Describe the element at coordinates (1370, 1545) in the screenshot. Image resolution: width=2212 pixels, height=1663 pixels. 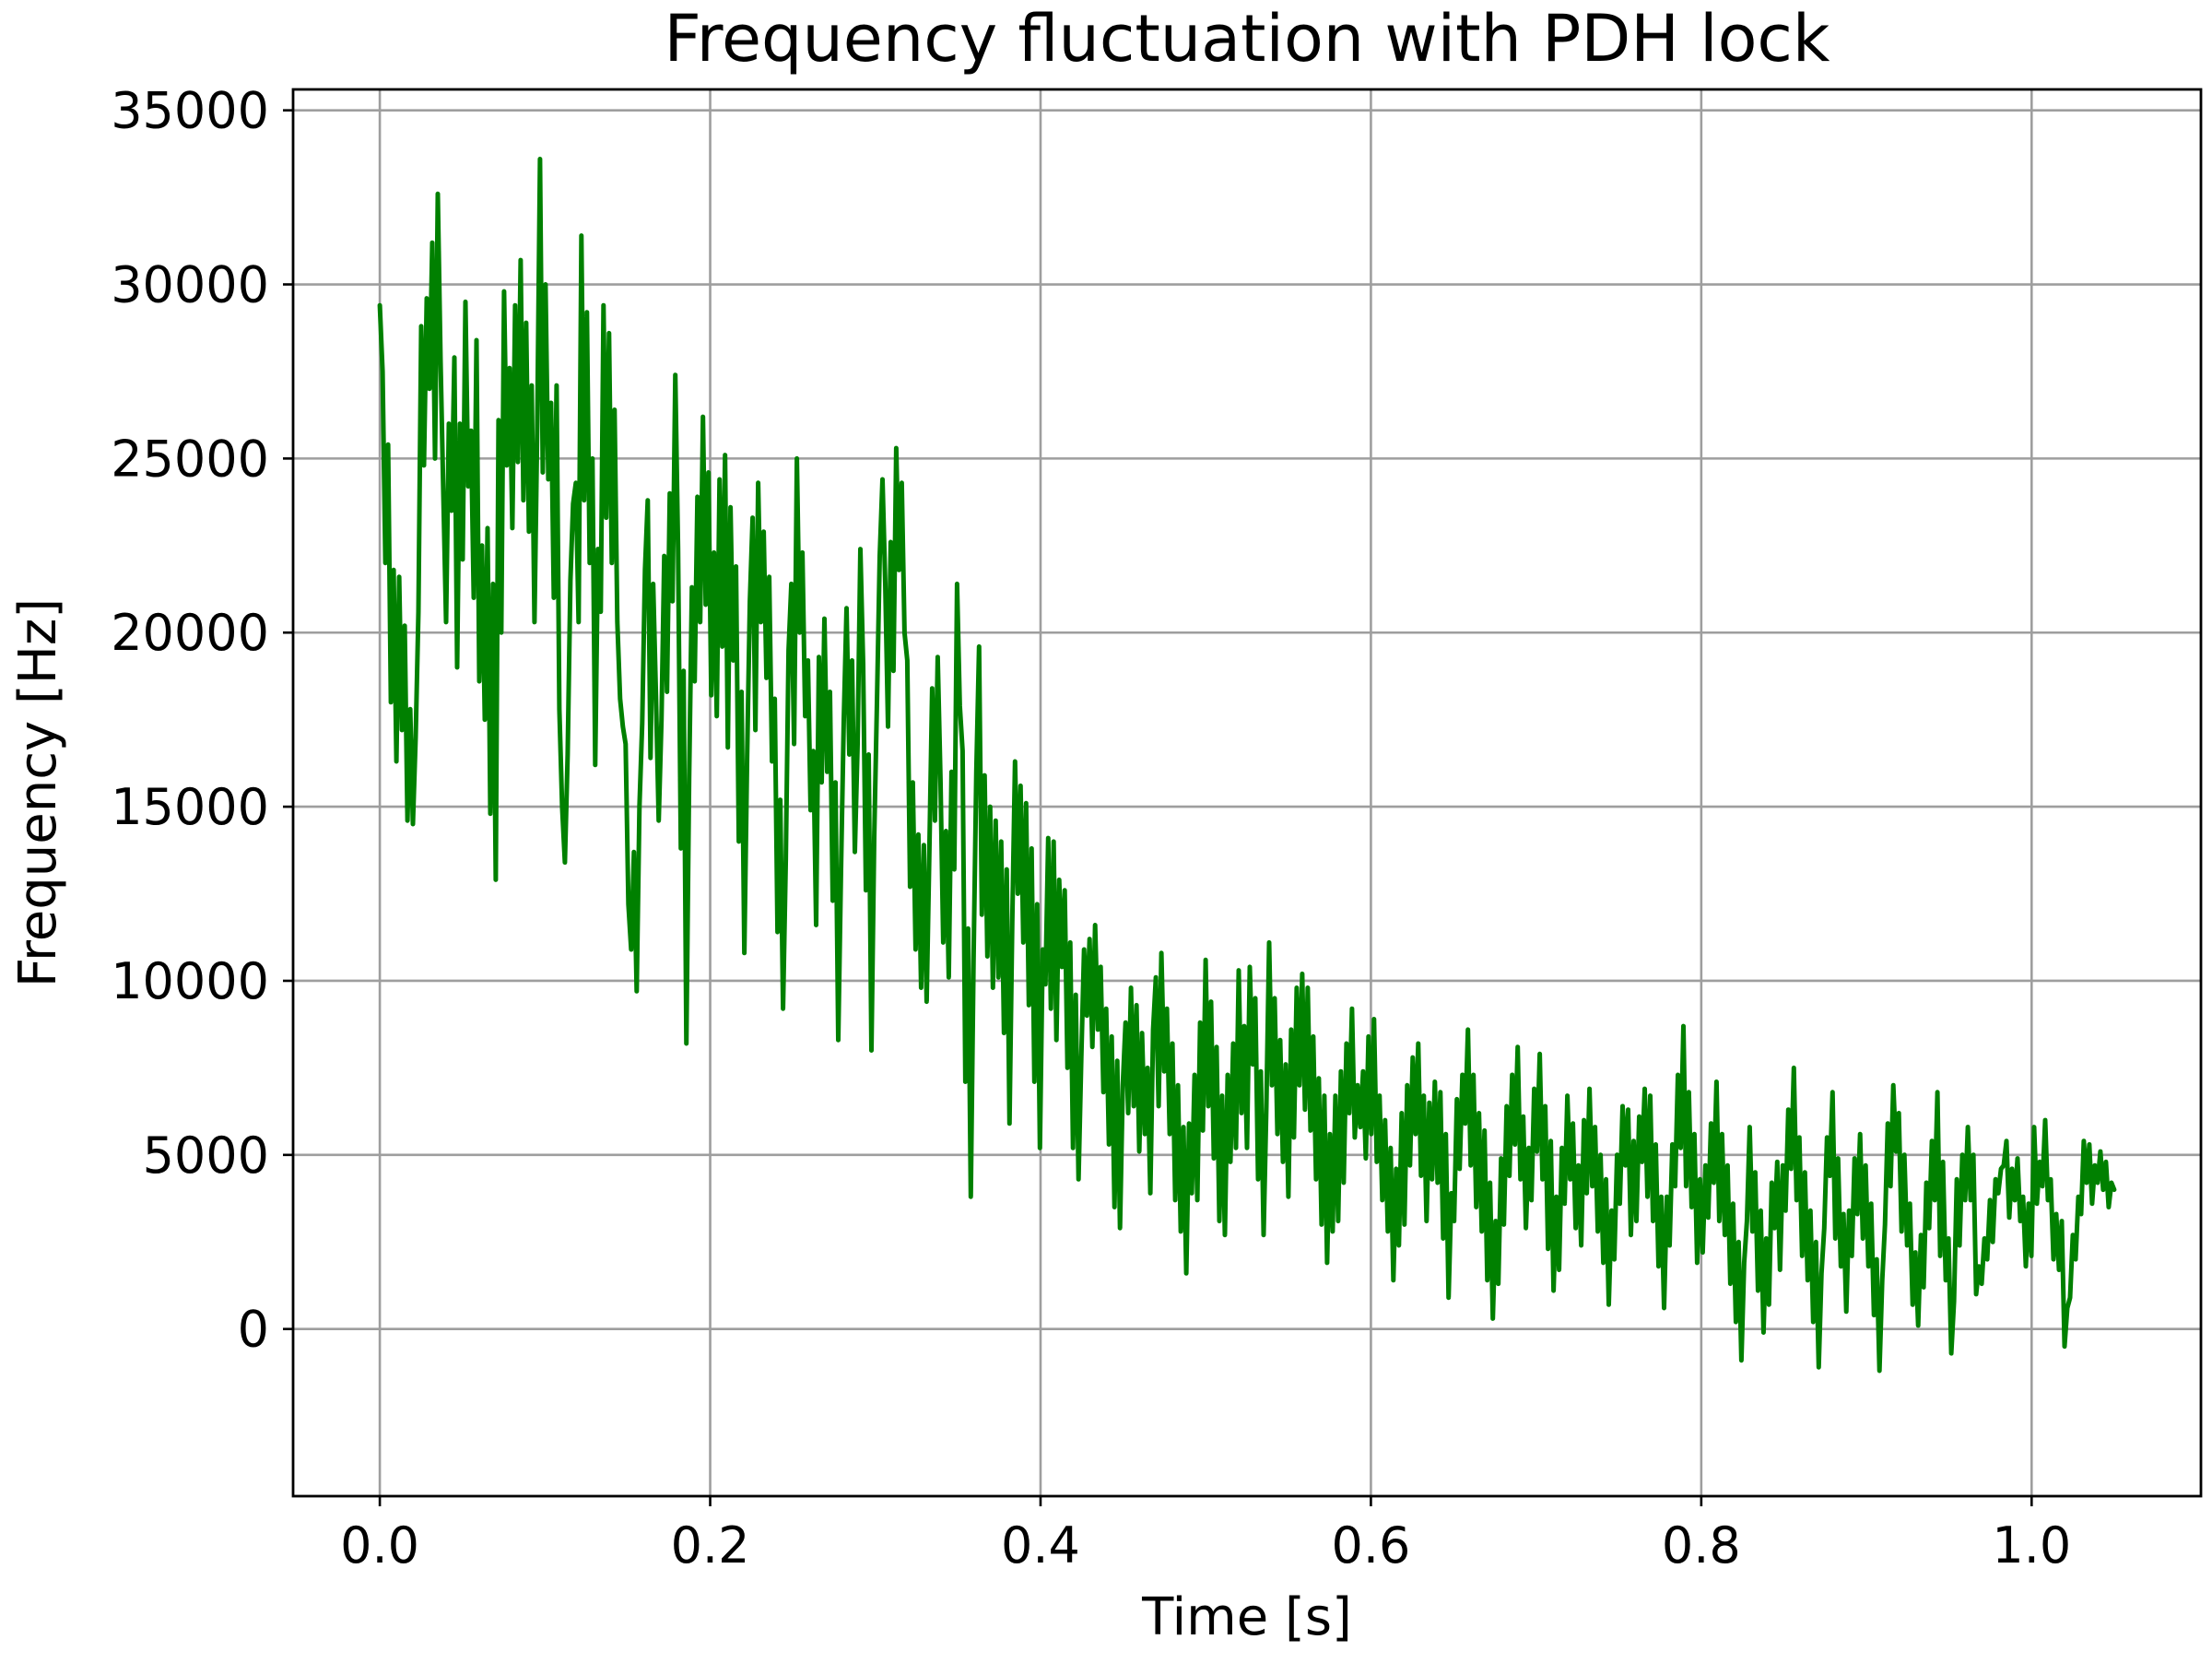
I see `x-tick-label: 0.6` at that location.